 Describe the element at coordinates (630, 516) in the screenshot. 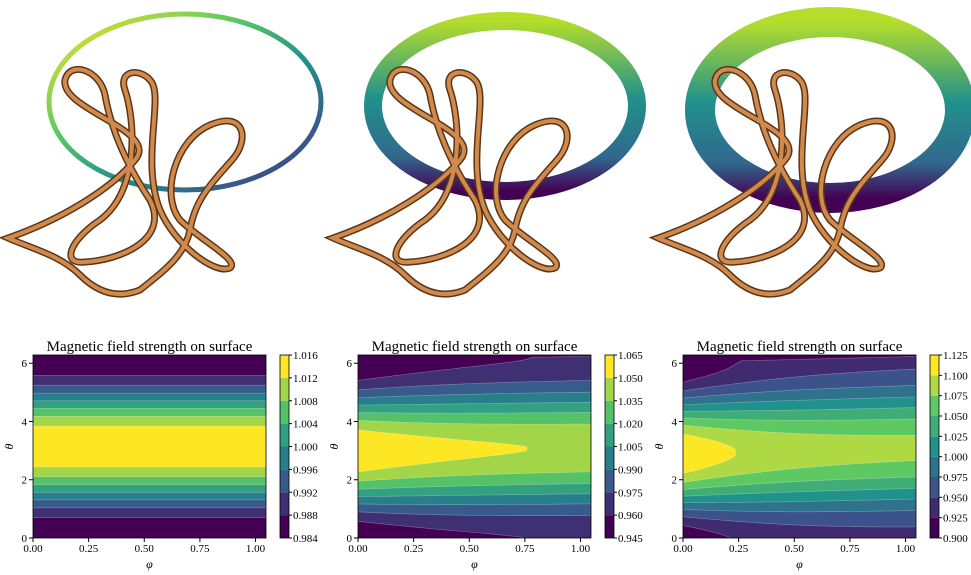

I see `colorbar-tick-label: 0.960` at that location.